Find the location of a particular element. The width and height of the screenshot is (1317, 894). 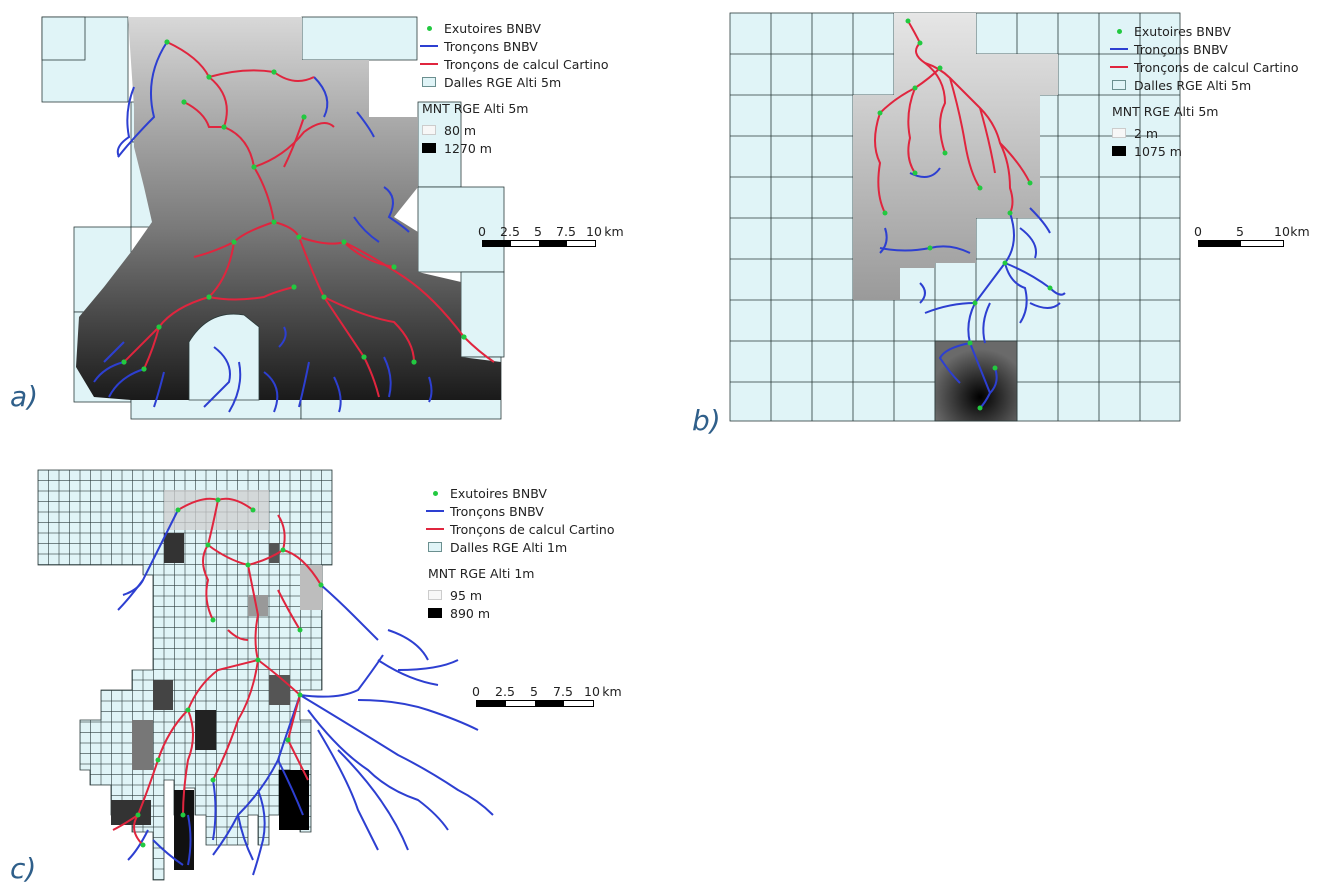

scalebar-b: 0 5 10 km is located at coordinates (1252, 235).